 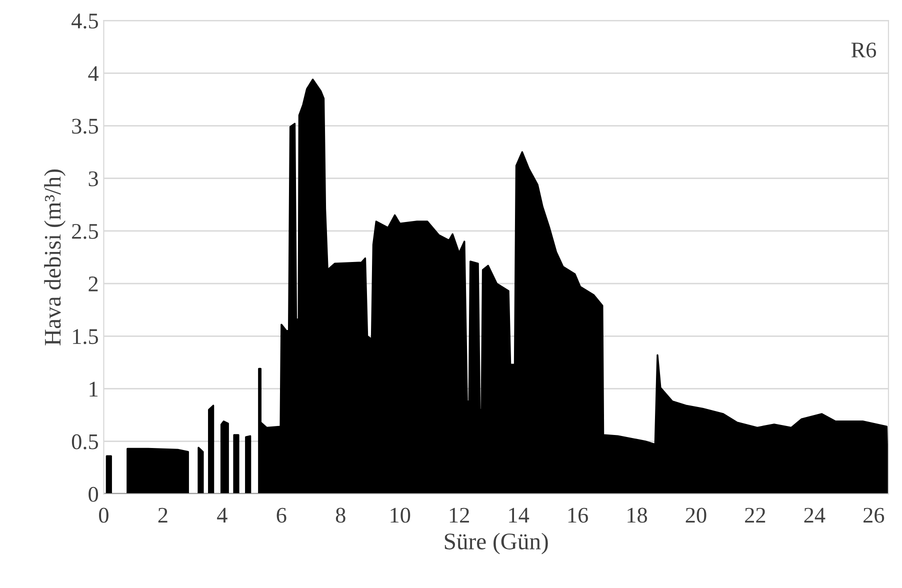 I want to click on x-tick-label: 18, so click(x=638, y=515).